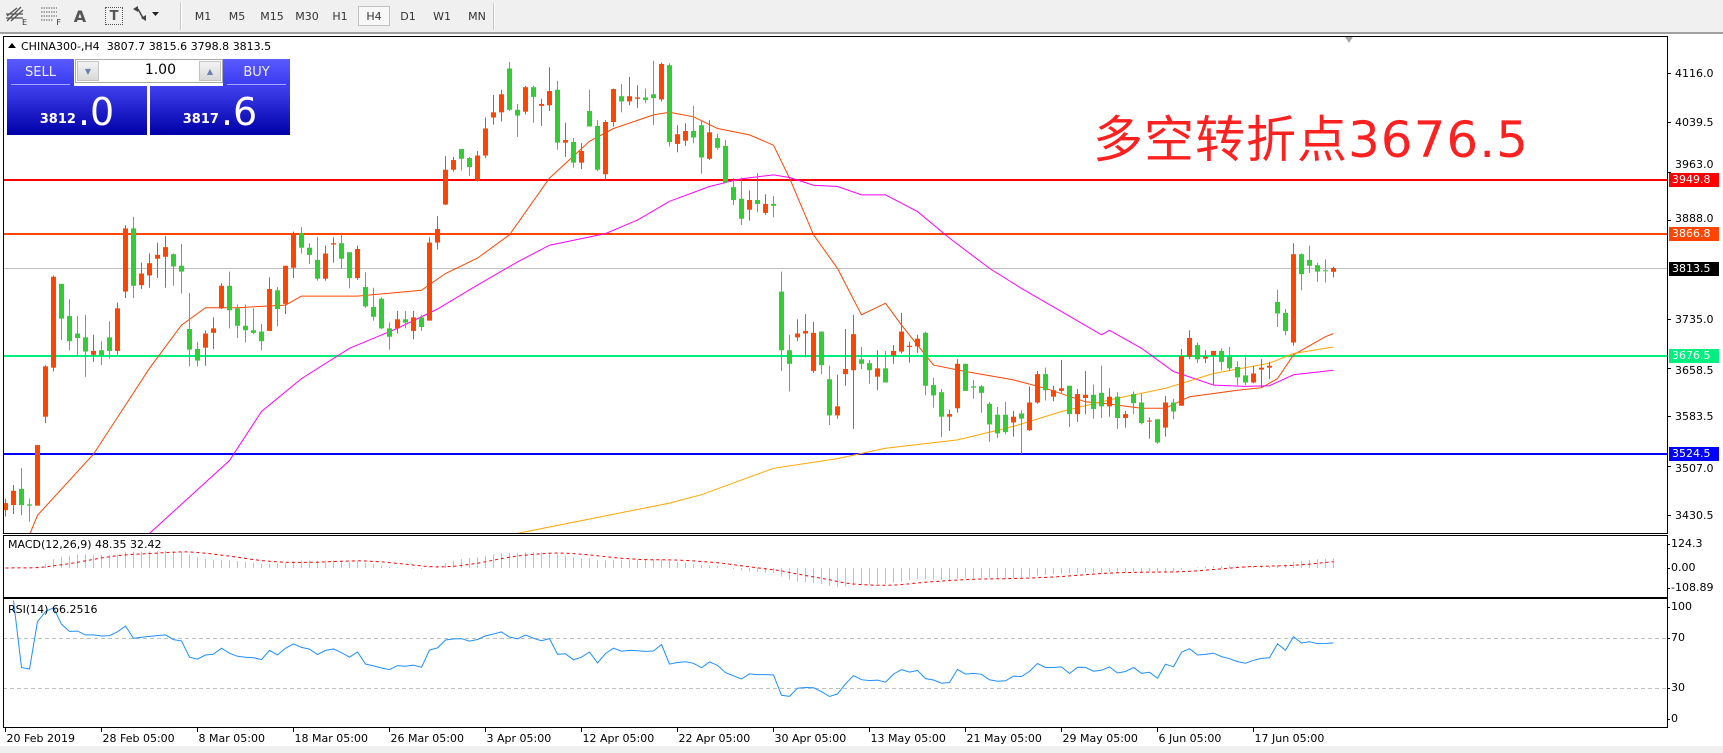  Describe the element at coordinates (714, 738) in the screenshot. I see `time-axis-label: 22 Apr 05:00` at that location.